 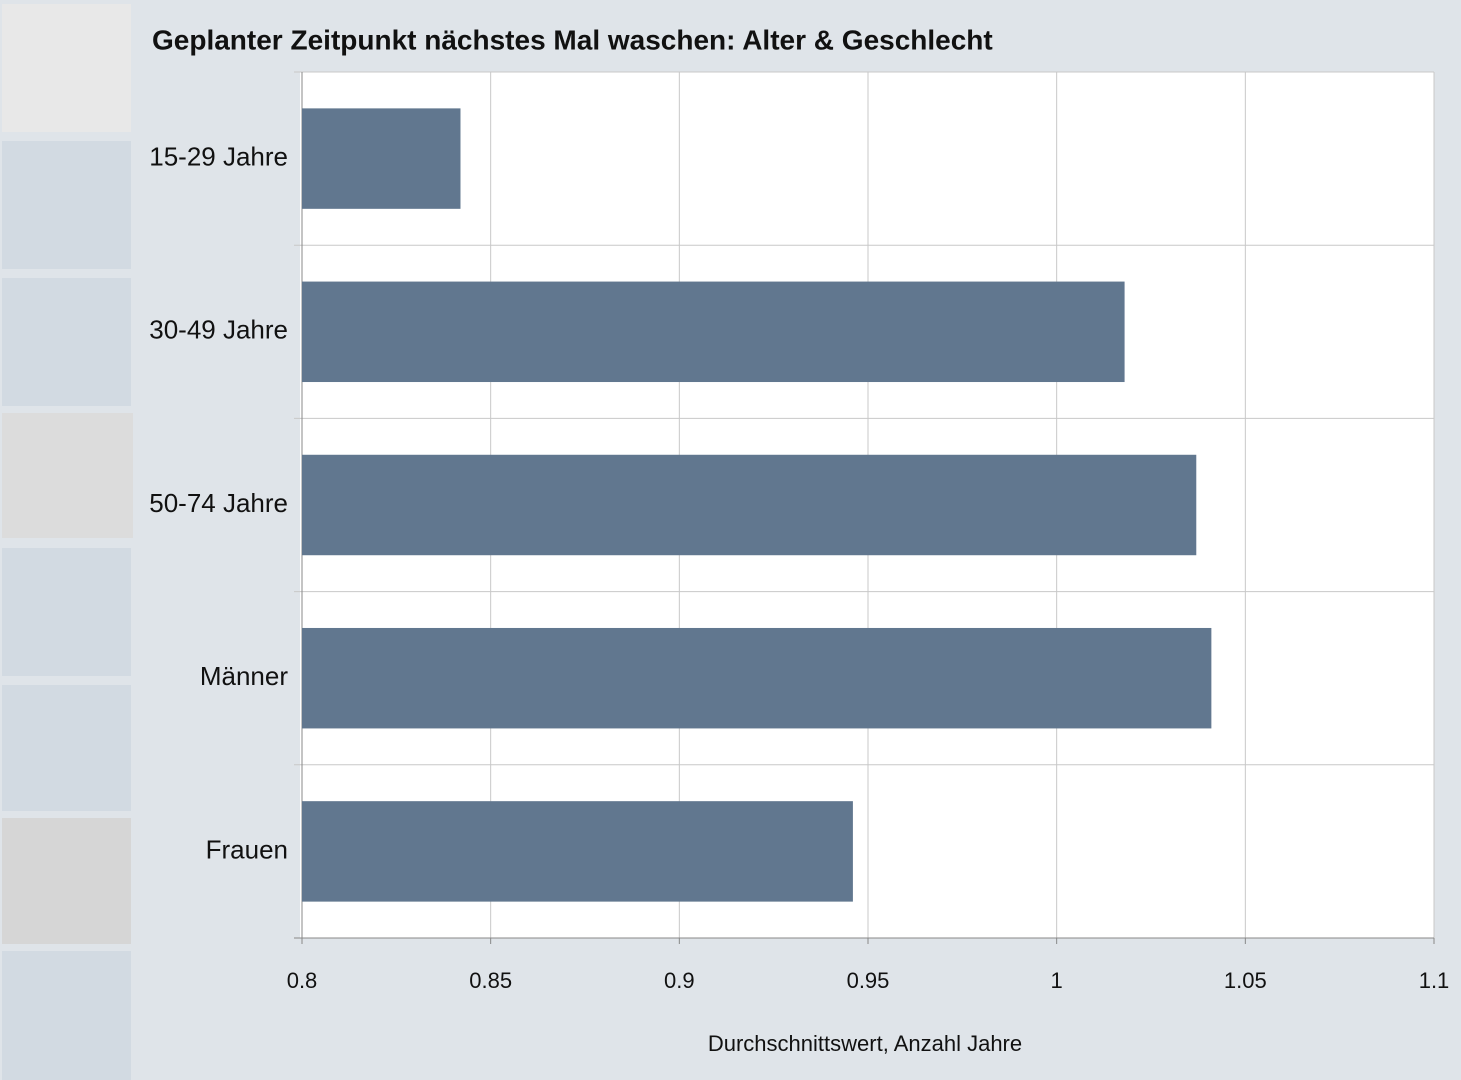 I want to click on y-tick-label: Frauen, so click(x=247, y=849).